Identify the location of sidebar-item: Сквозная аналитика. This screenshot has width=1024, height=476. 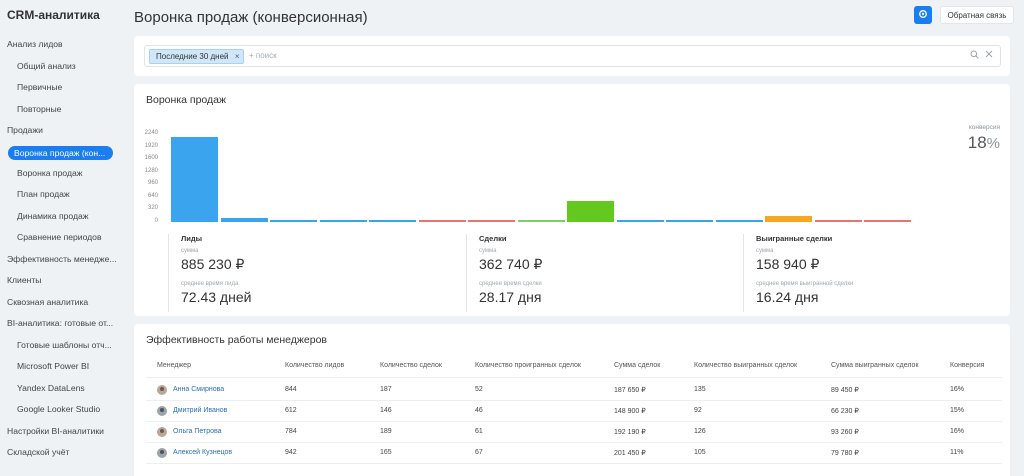
(48, 301).